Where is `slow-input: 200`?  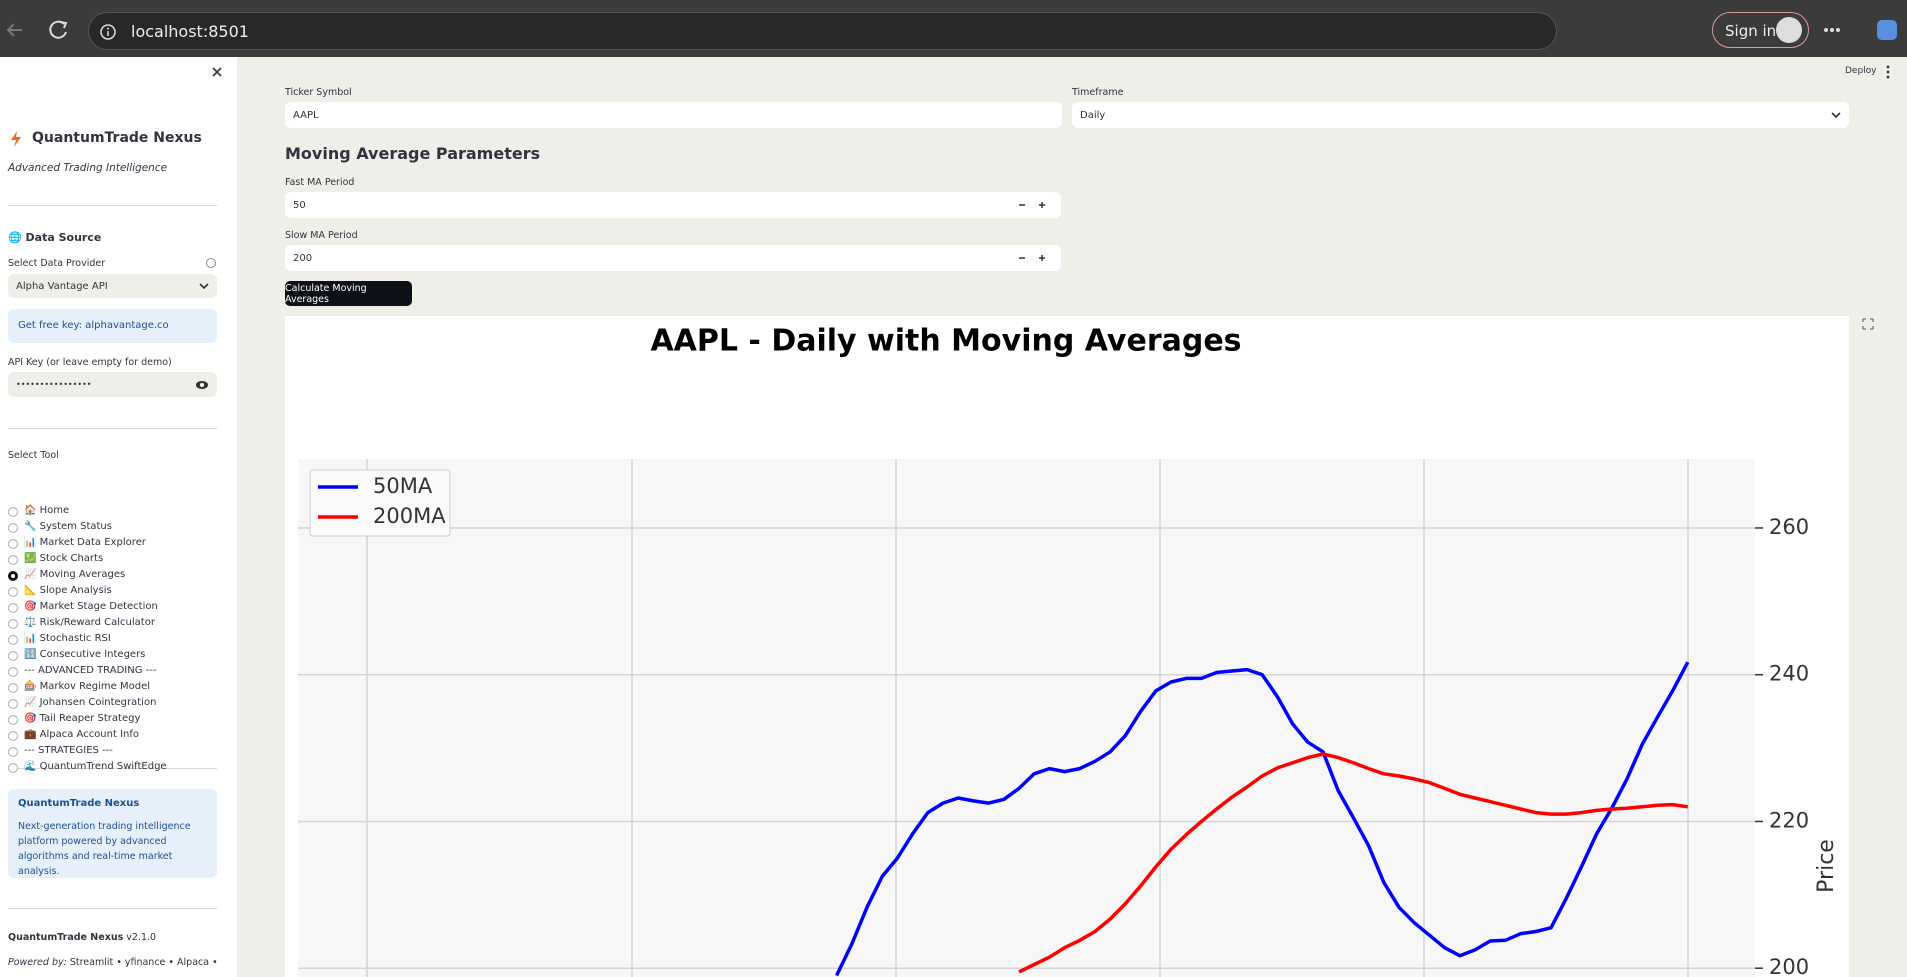 slow-input: 200 is located at coordinates (673, 258).